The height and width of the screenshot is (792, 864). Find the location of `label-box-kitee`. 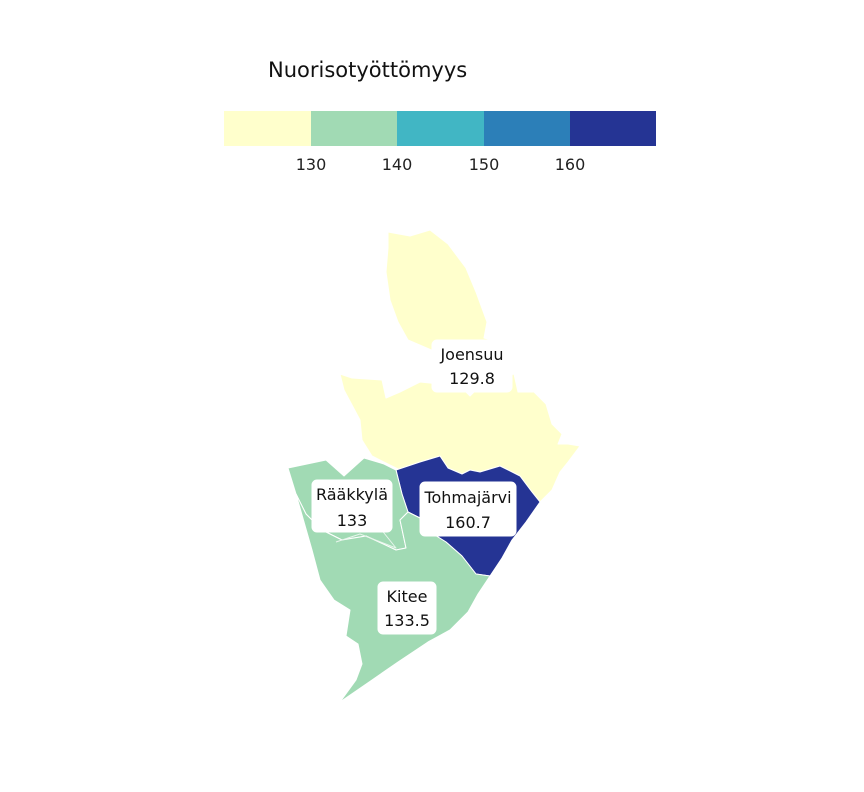

label-box-kitee is located at coordinates (407, 608).